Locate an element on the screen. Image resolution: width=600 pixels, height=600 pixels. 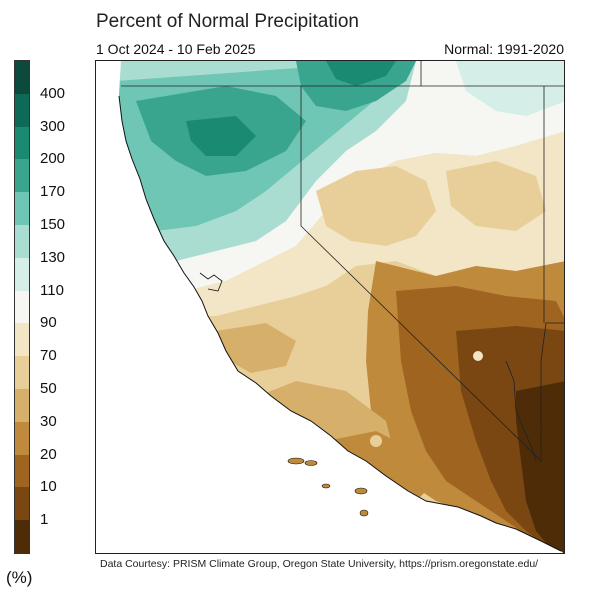
legend-label: 300 is located at coordinates (53, 126).